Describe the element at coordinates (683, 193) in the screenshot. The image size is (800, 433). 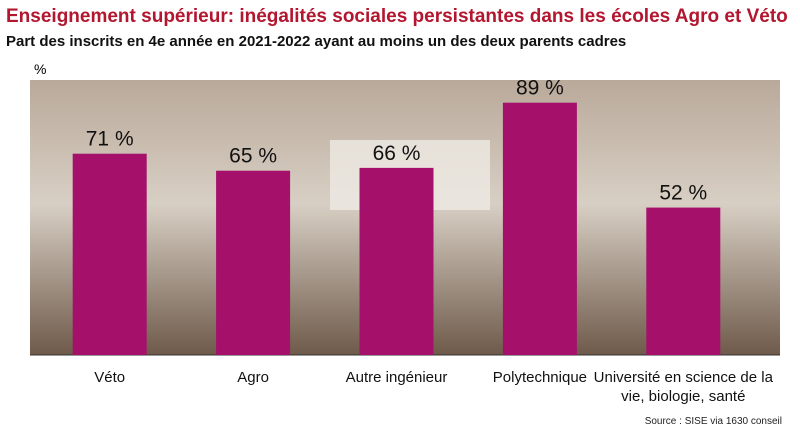
I see `value-label: 52 %` at that location.